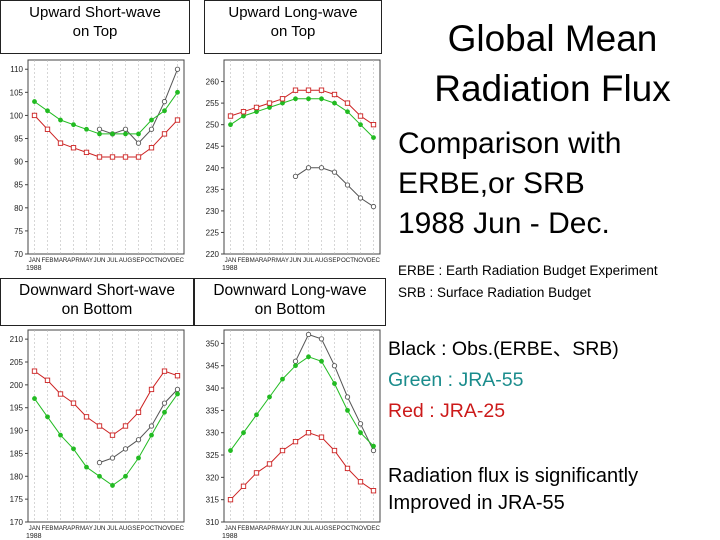 The image size is (720, 540). Describe the element at coordinates (213, 232) in the screenshot. I see `y-tick-label: 225` at that location.